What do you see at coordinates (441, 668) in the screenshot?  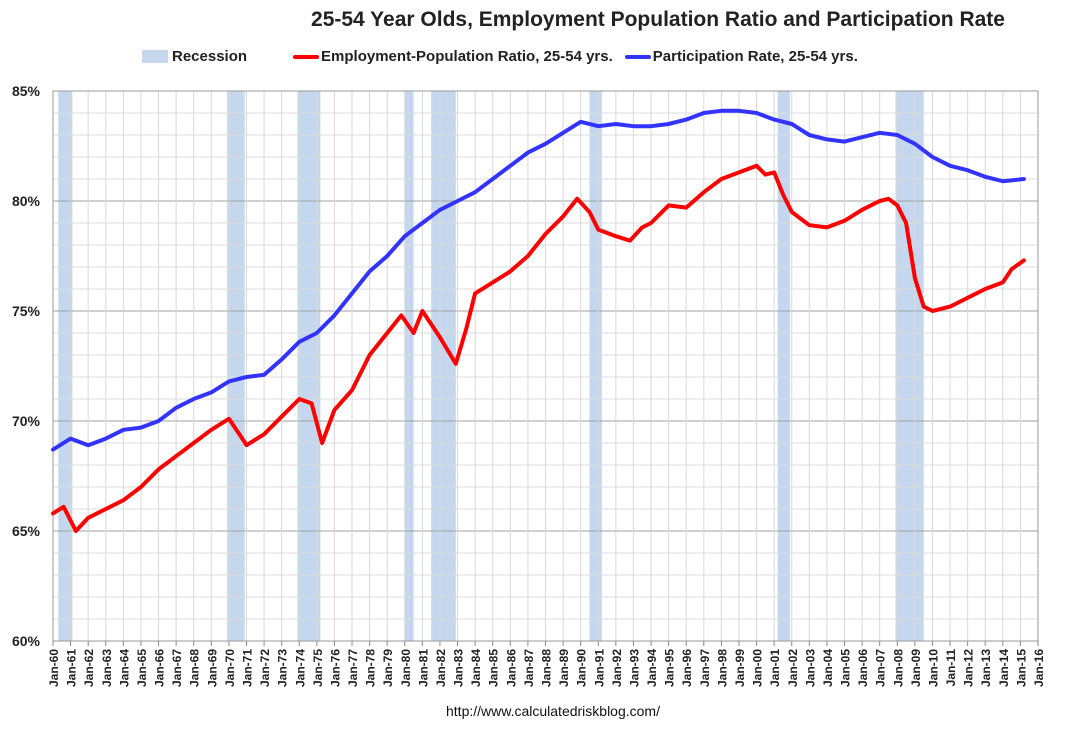 I see `x-tick-label: Jan-82` at bounding box center [441, 668].